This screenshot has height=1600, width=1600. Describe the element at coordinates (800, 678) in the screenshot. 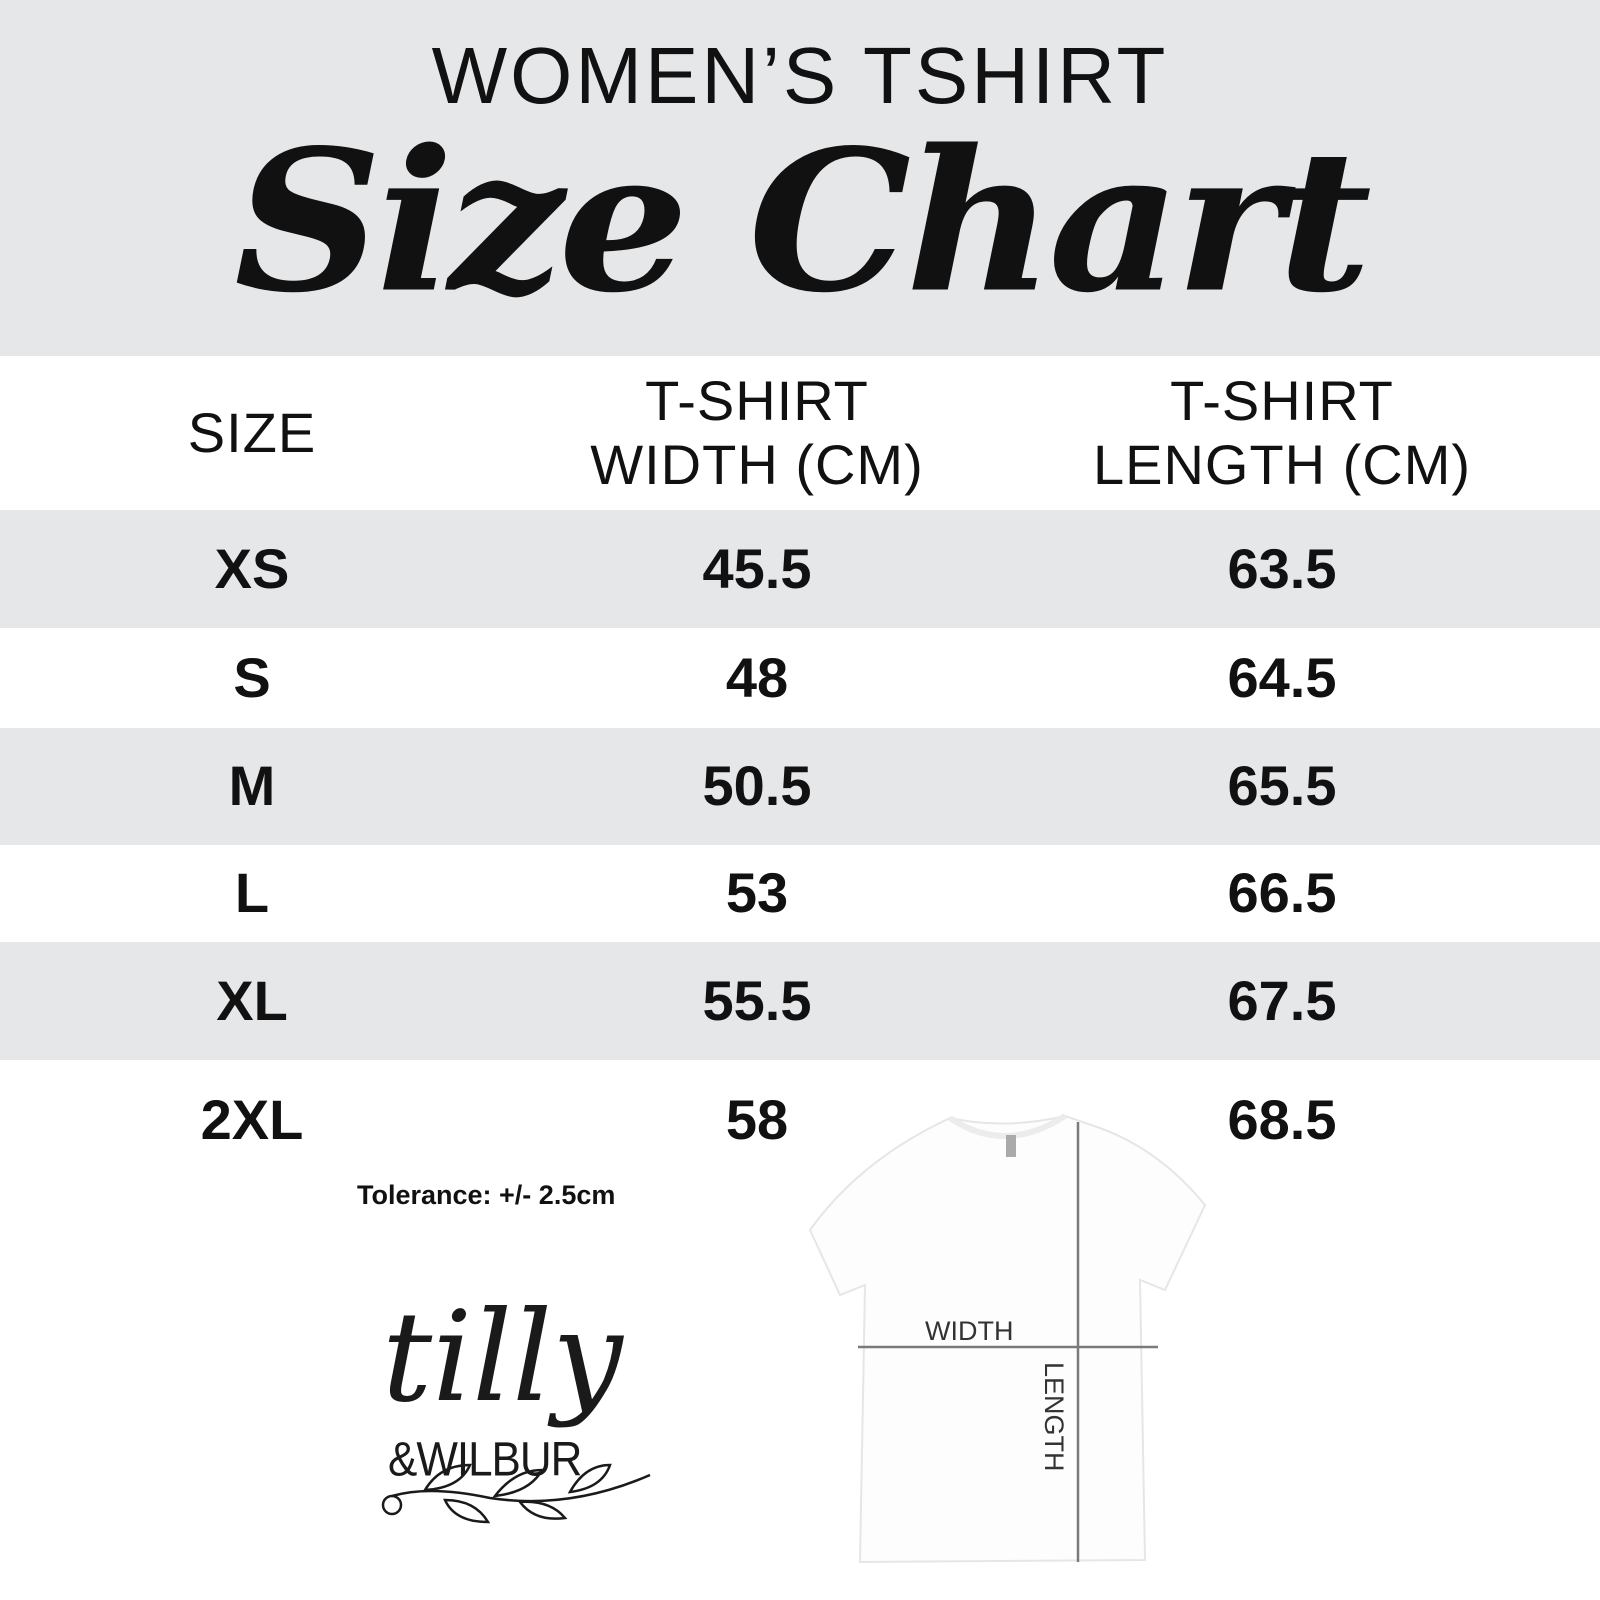

I see `table-row: S 48 64.5` at that location.